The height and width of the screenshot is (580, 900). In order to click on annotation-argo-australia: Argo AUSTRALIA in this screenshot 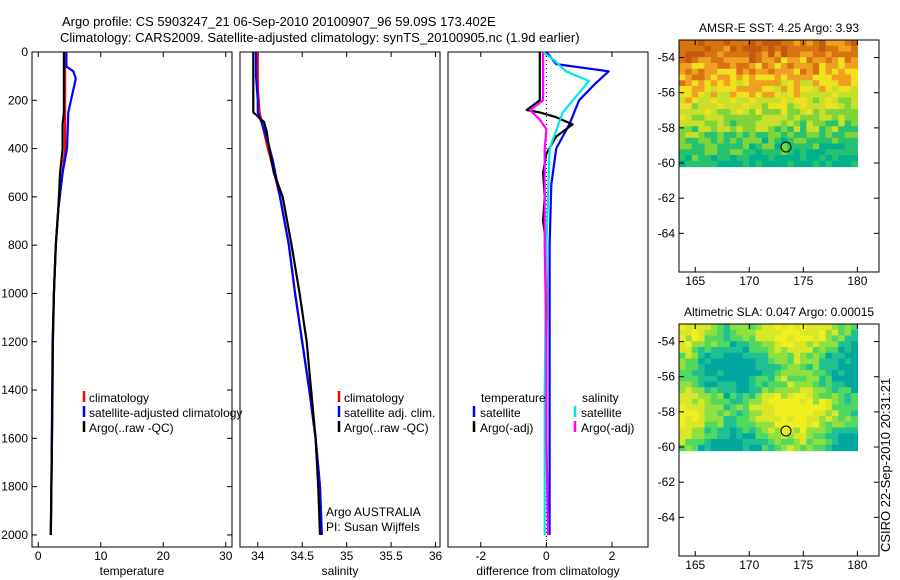, I will do `click(373, 512)`.